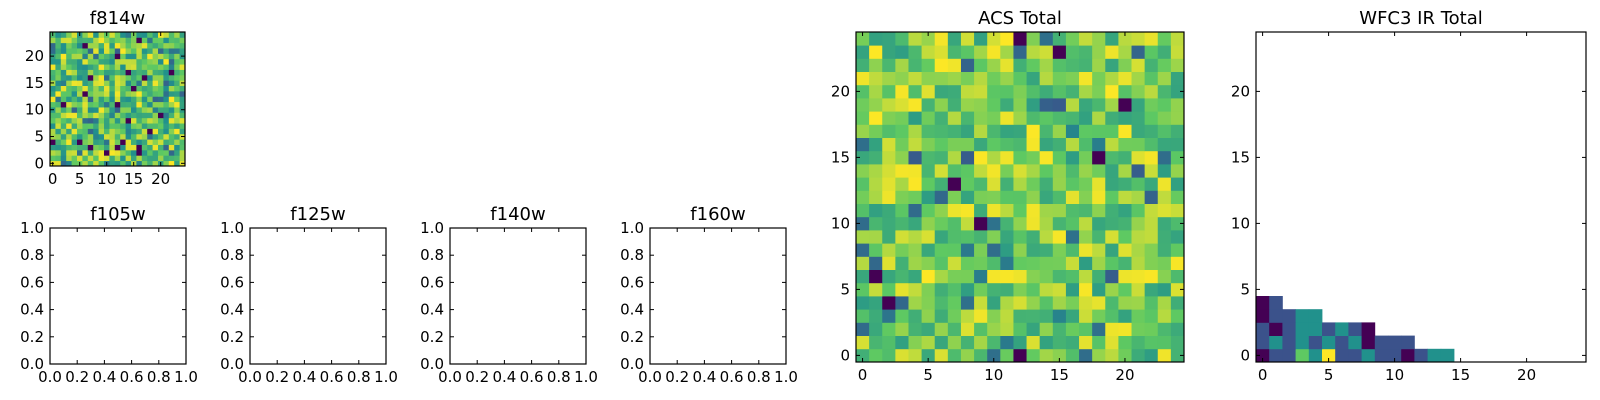  What do you see at coordinates (863, 375) in the screenshot?
I see `x-tick-label: 0` at bounding box center [863, 375].